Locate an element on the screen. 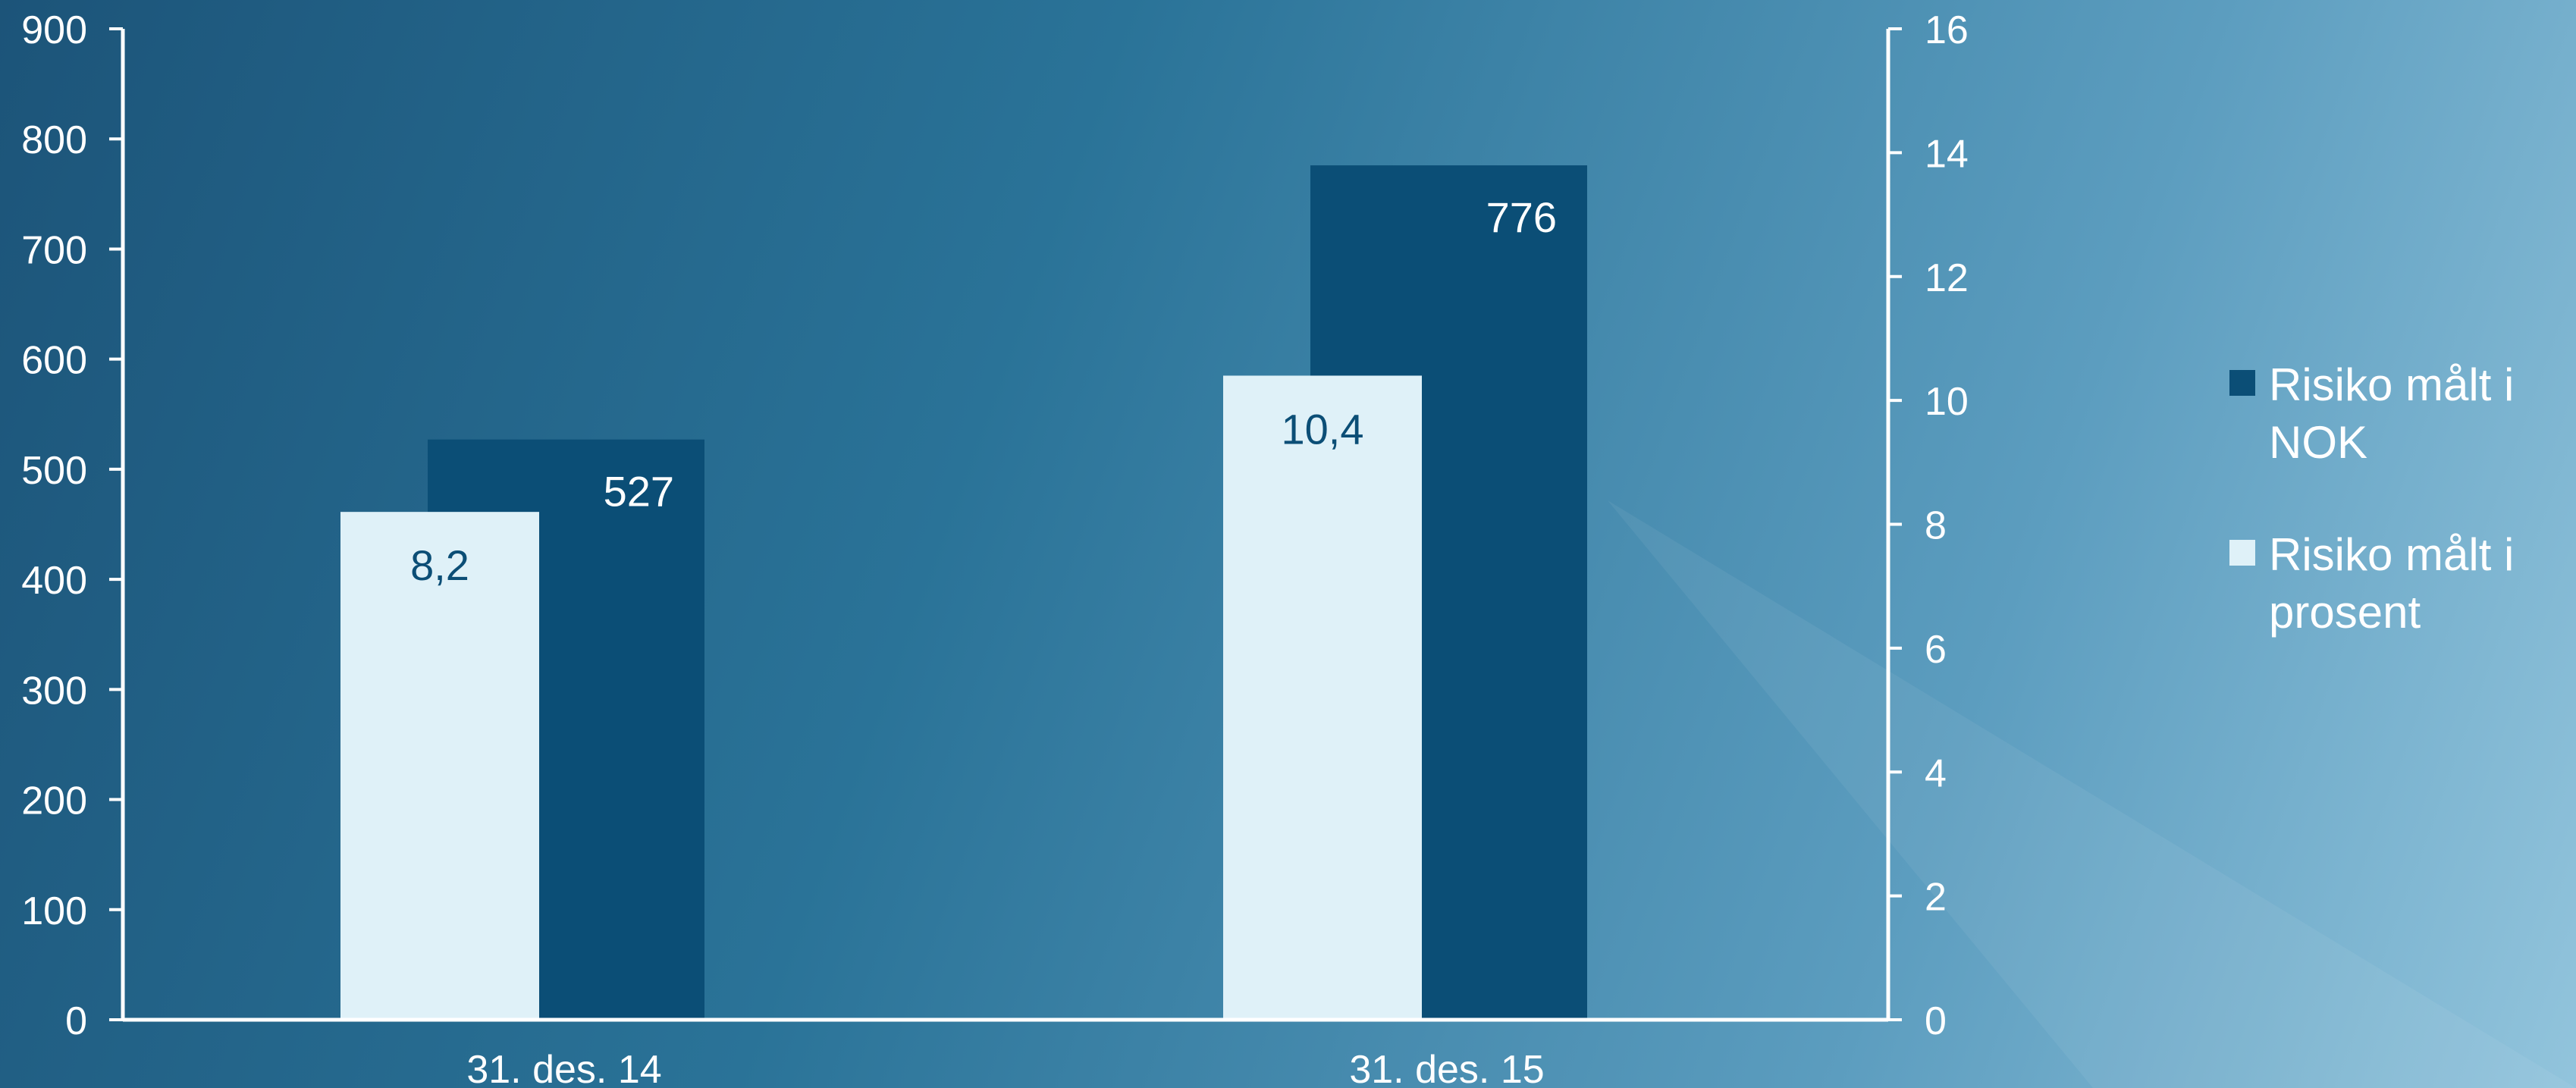 The height and width of the screenshot is (1088, 2576). y-left-tick-label-400: 400 is located at coordinates (54, 581).